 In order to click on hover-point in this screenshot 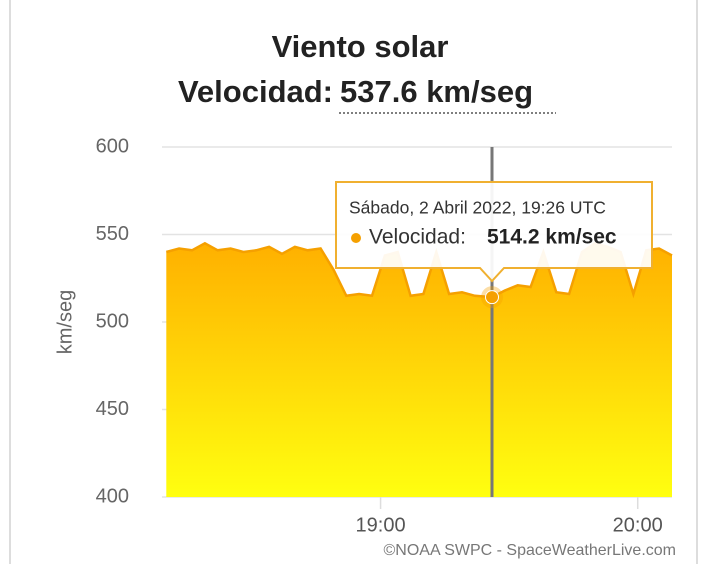, I will do `click(492, 297)`.